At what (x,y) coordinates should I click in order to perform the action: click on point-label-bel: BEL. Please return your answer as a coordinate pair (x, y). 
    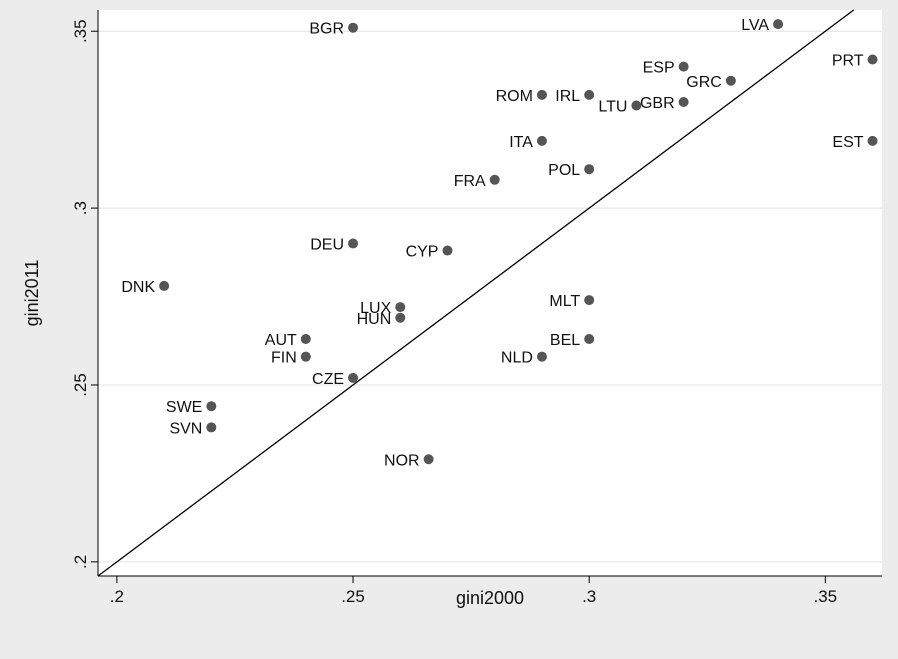
    Looking at the image, I should click on (565, 340).